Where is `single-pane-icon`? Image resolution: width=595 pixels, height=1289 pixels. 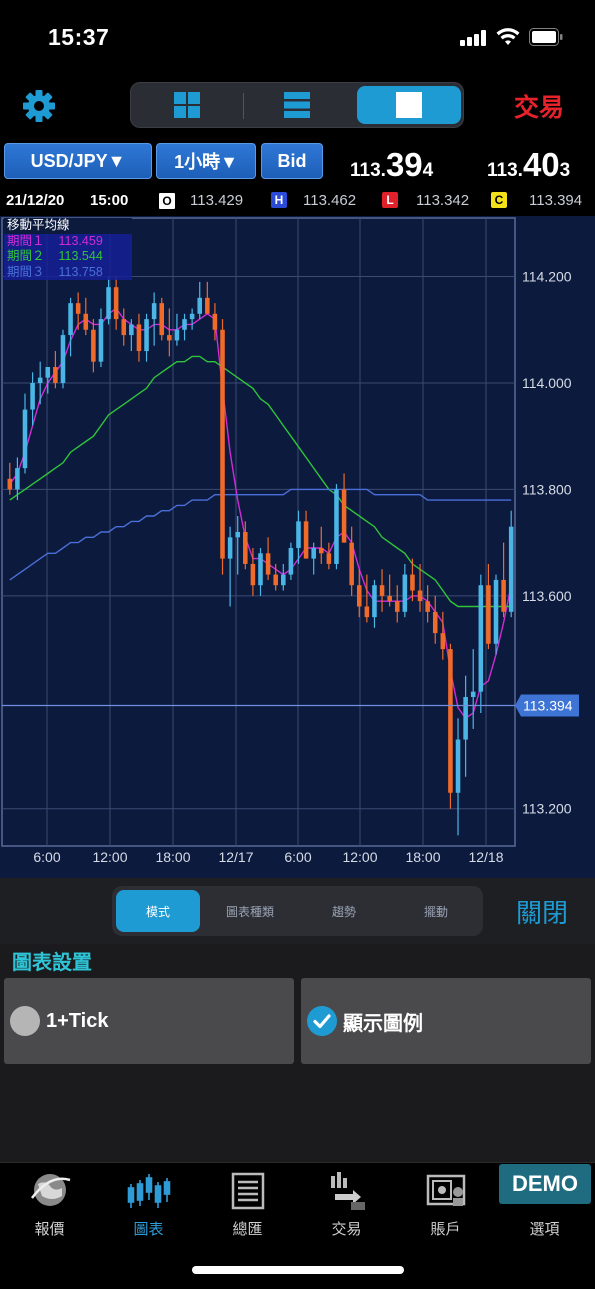
single-pane-icon is located at coordinates (409, 105).